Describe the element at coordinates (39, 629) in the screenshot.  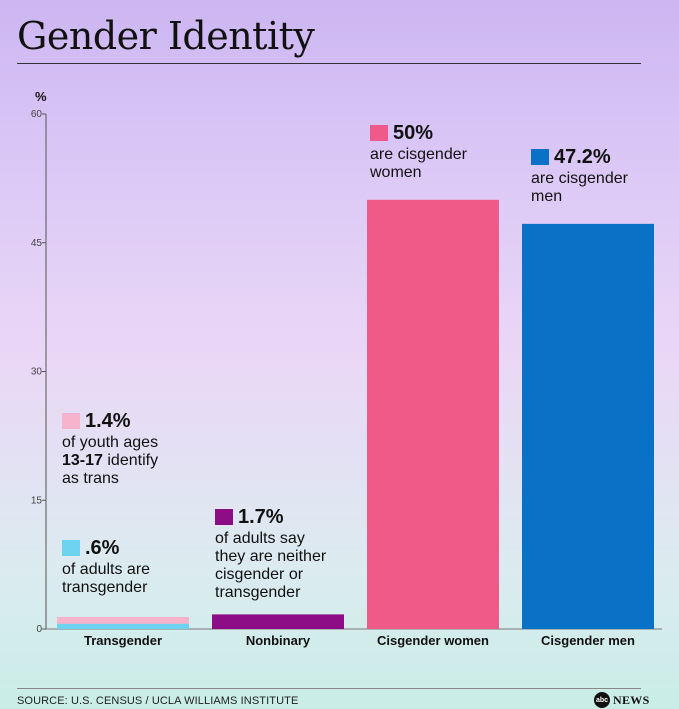
I see `y-tick-label: 0` at that location.